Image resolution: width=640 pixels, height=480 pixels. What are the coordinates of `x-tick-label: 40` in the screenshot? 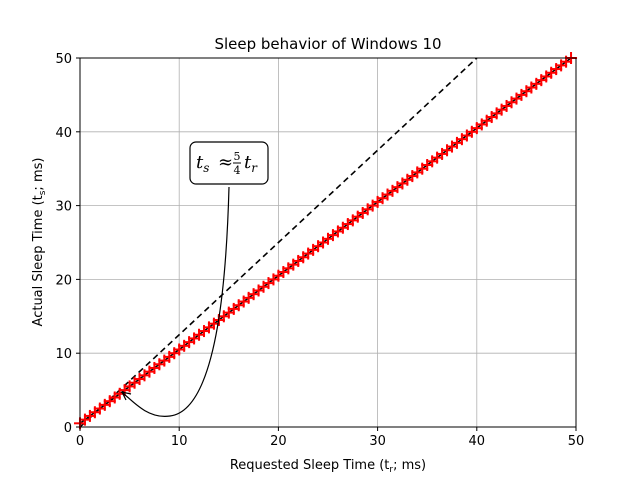 It's located at (477, 441).